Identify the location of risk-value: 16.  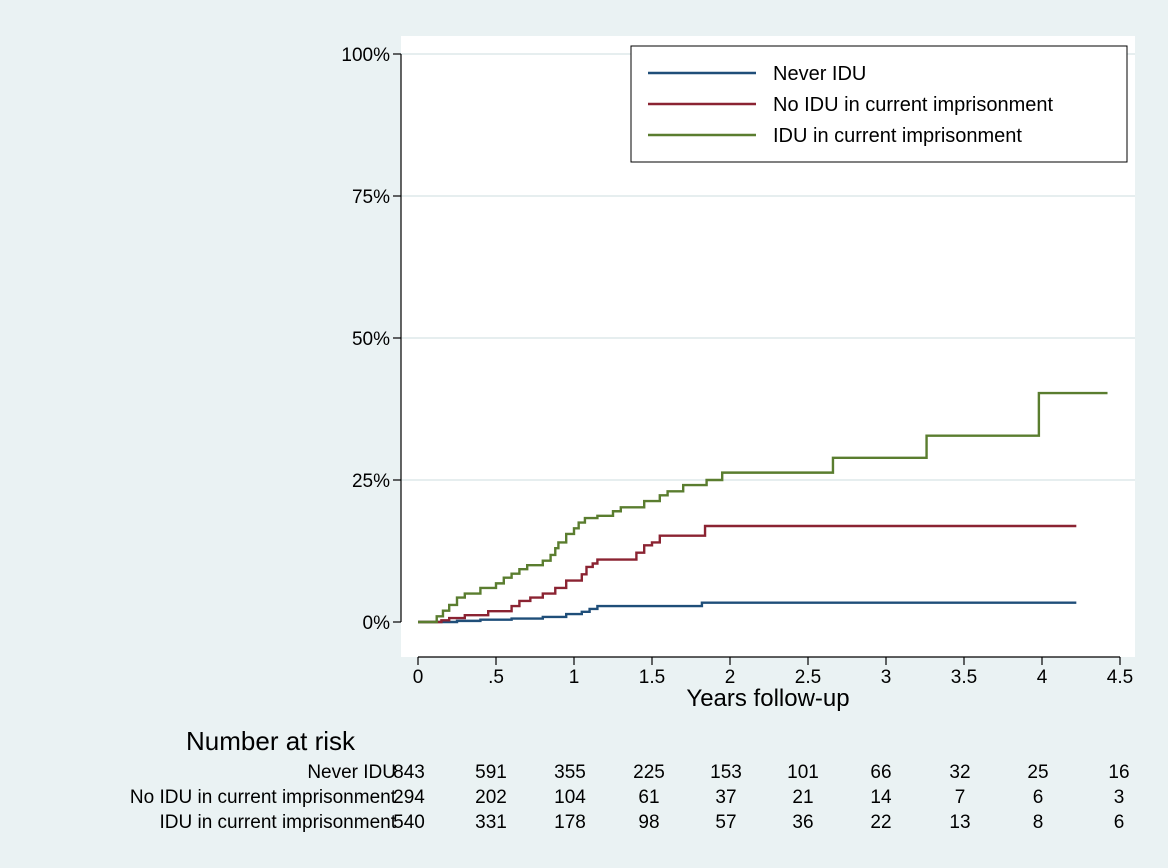
(1118, 772).